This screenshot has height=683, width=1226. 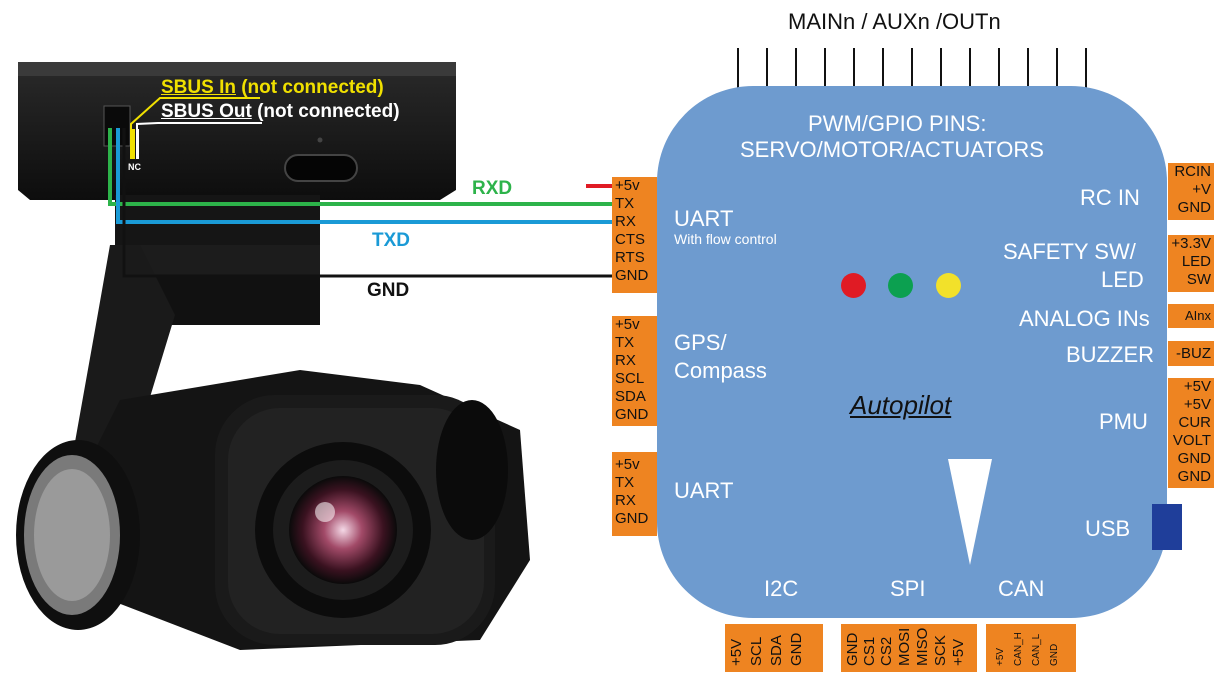 What do you see at coordinates (958, 652) in the screenshot?
I see `spi-pin: +5V` at bounding box center [958, 652].